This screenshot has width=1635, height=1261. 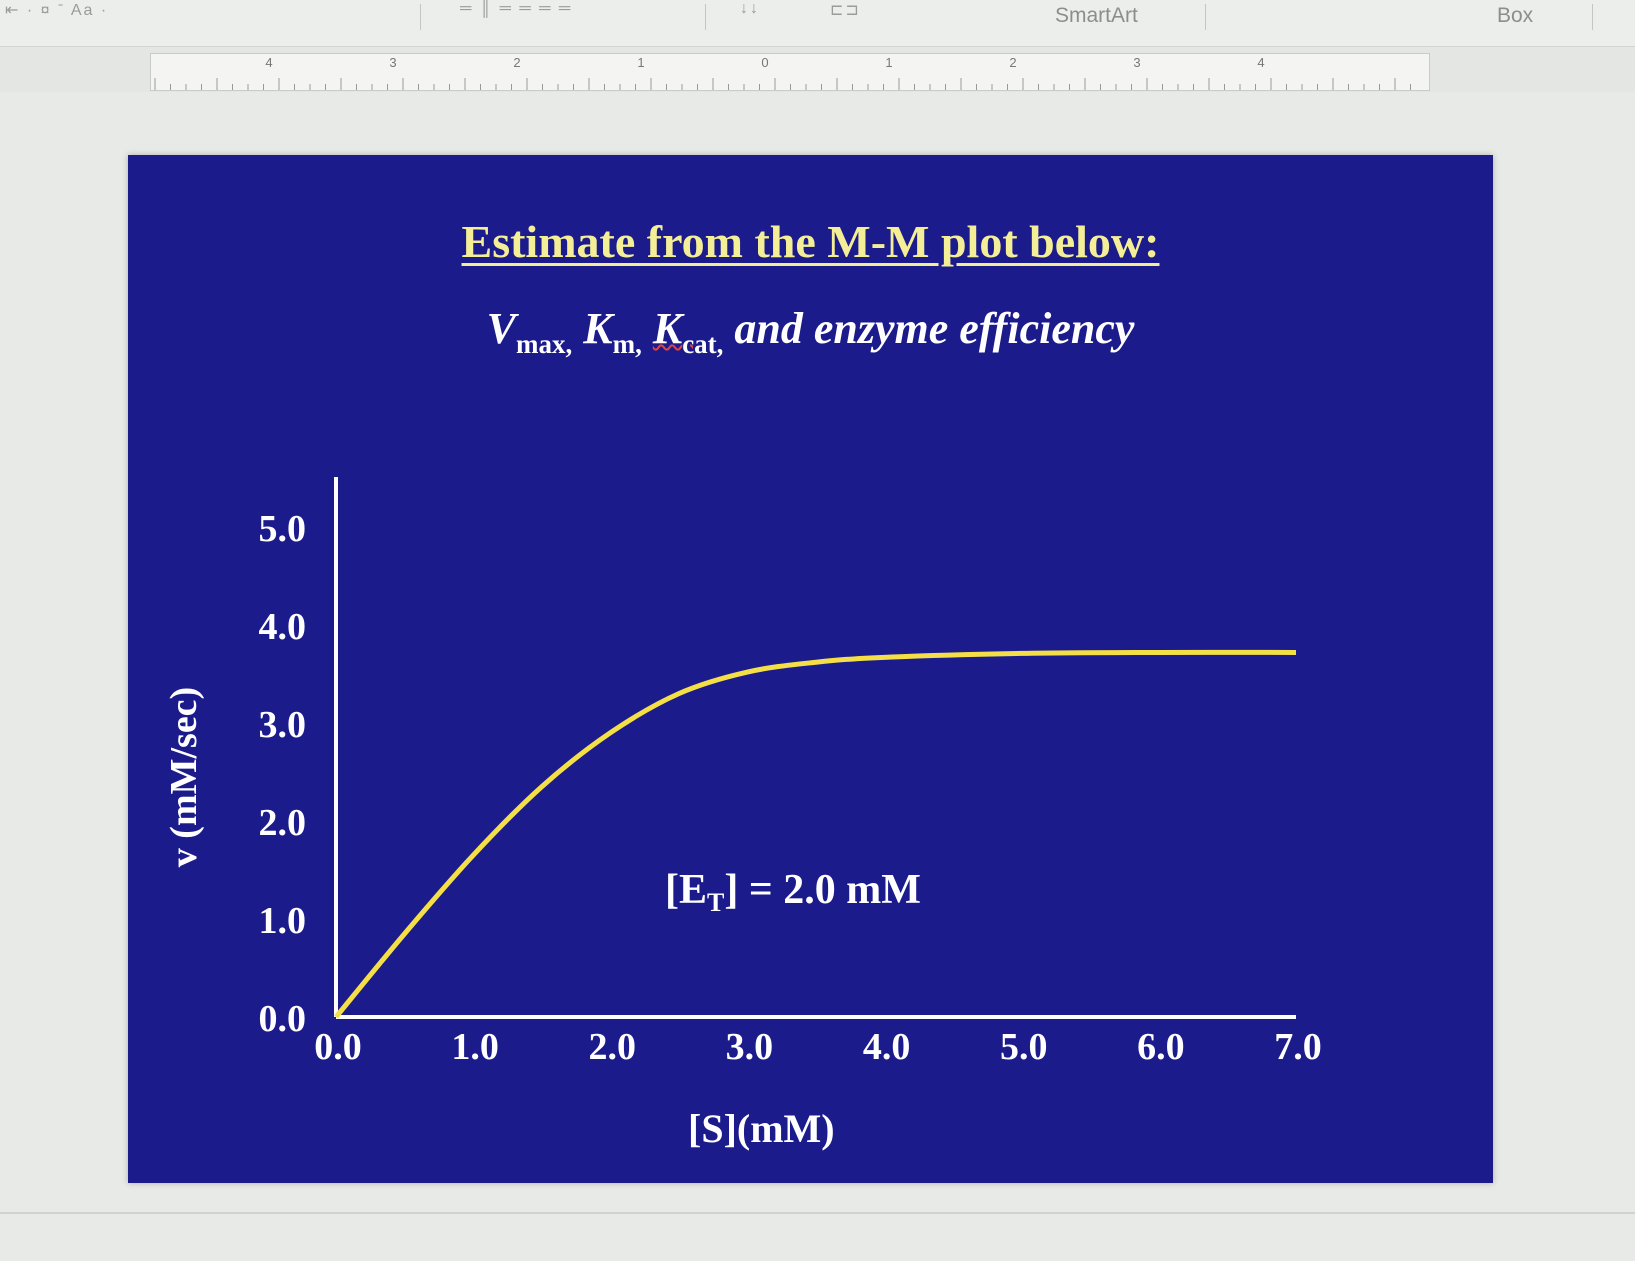 I want to click on enzyme-concentration-annotation: [ET] = 2.0 mM, so click(x=793, y=892).